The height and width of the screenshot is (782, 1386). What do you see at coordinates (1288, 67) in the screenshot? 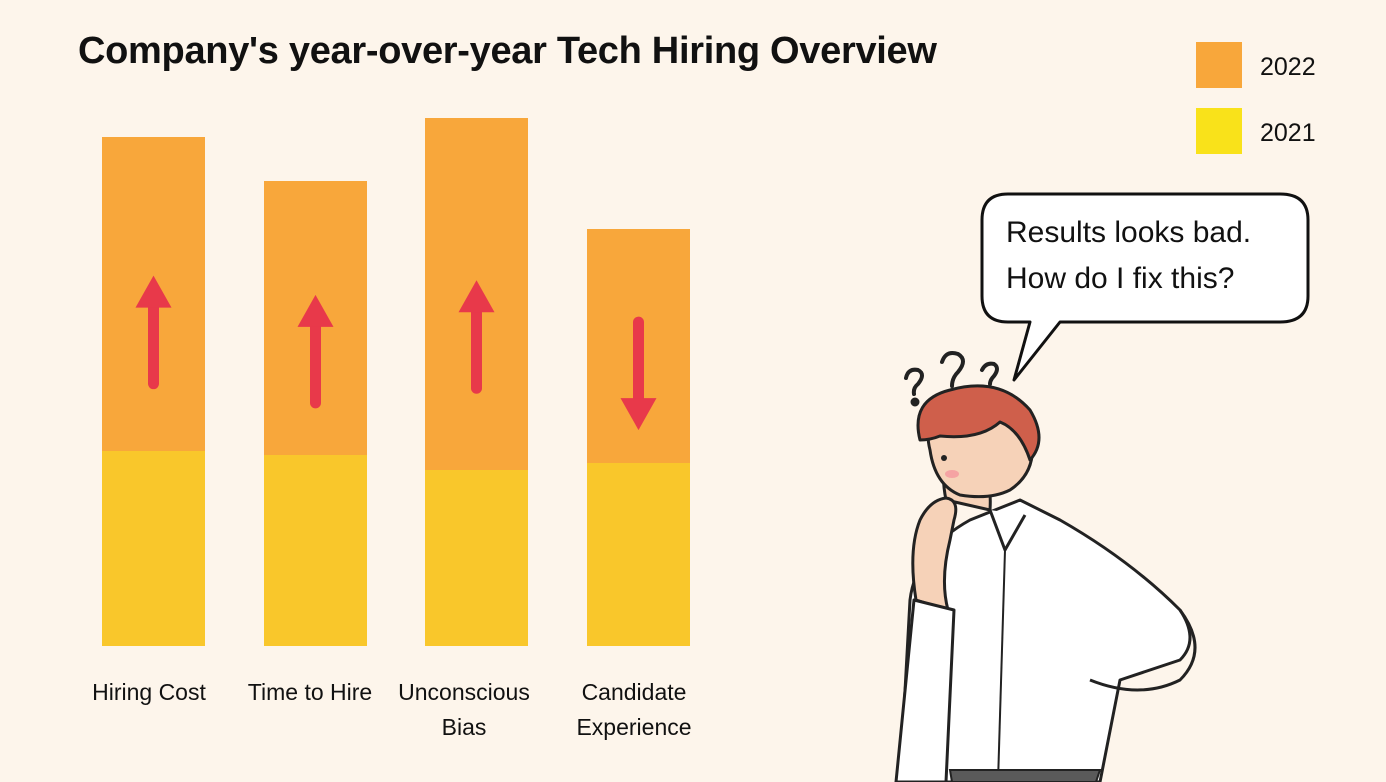
I see `legend-label-2022: 2022` at bounding box center [1288, 67].